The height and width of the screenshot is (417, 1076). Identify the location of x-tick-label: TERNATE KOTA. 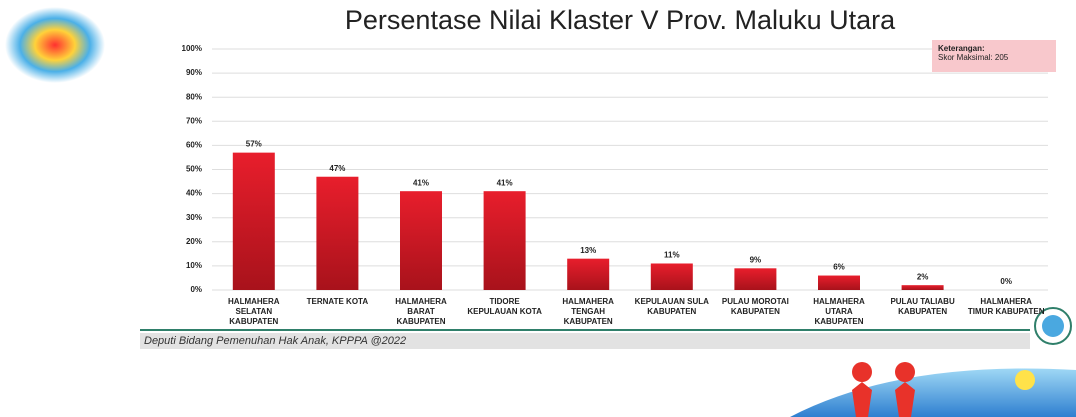
(337, 301).